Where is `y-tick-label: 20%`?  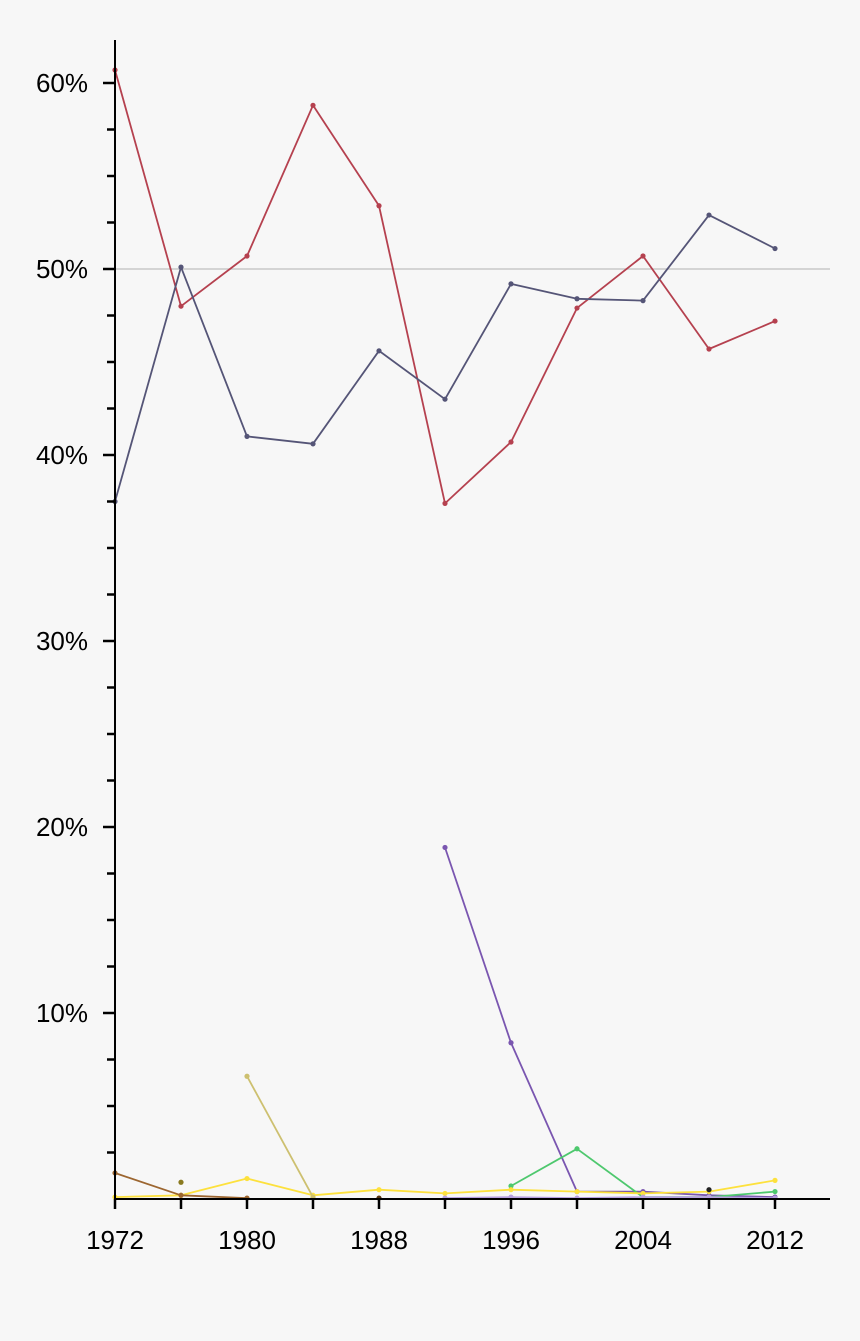 y-tick-label: 20% is located at coordinates (62, 827).